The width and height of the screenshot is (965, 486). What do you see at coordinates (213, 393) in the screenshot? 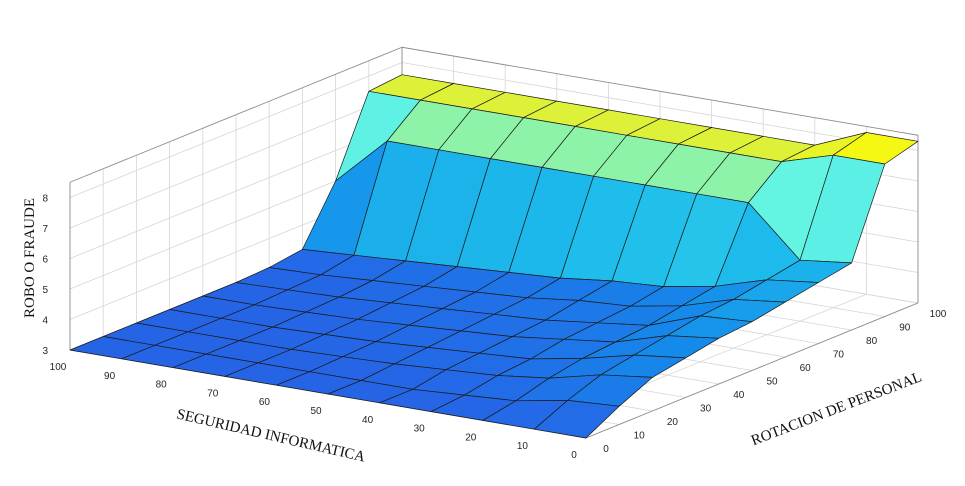
I see `x-tick-label: 70` at bounding box center [213, 393].